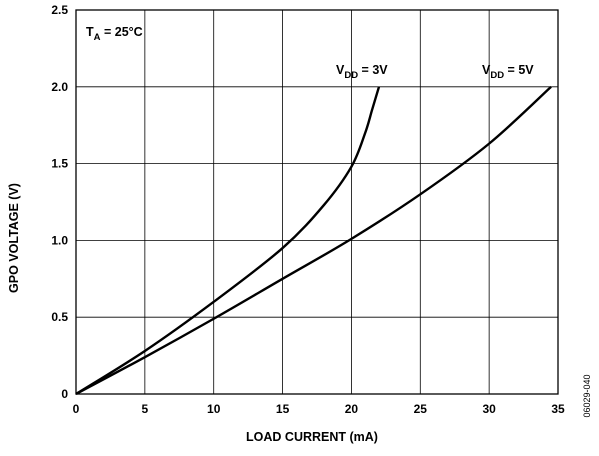 This screenshot has height=456, width=599. What do you see at coordinates (352, 409) in the screenshot?
I see `x-tick-label: 20` at bounding box center [352, 409].